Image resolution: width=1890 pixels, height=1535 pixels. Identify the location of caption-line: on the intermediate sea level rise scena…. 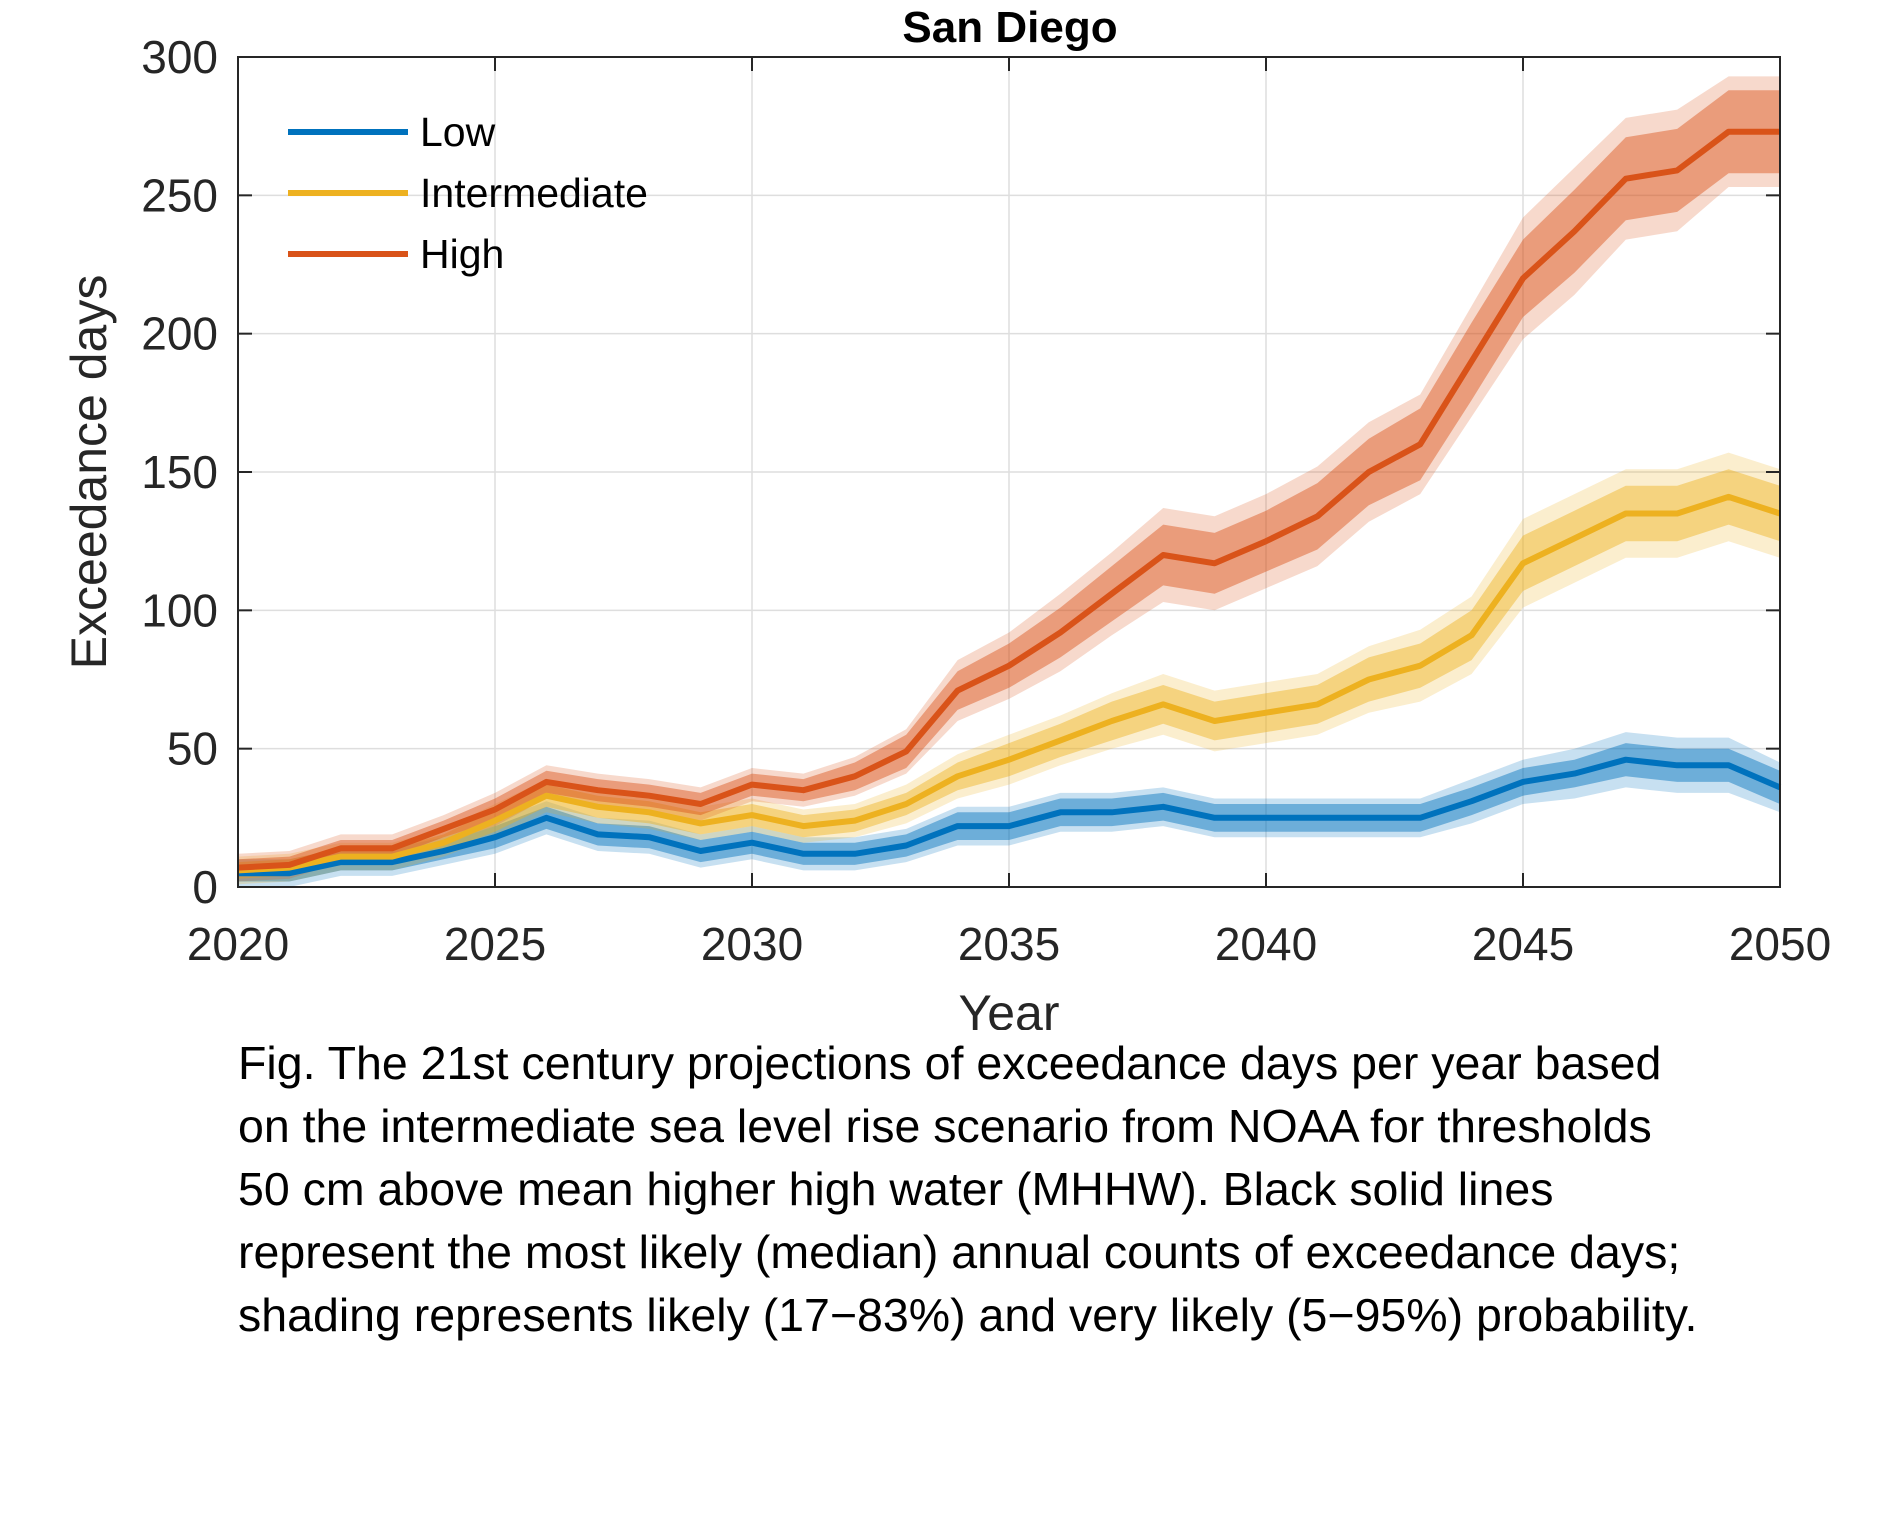
(945, 1126).